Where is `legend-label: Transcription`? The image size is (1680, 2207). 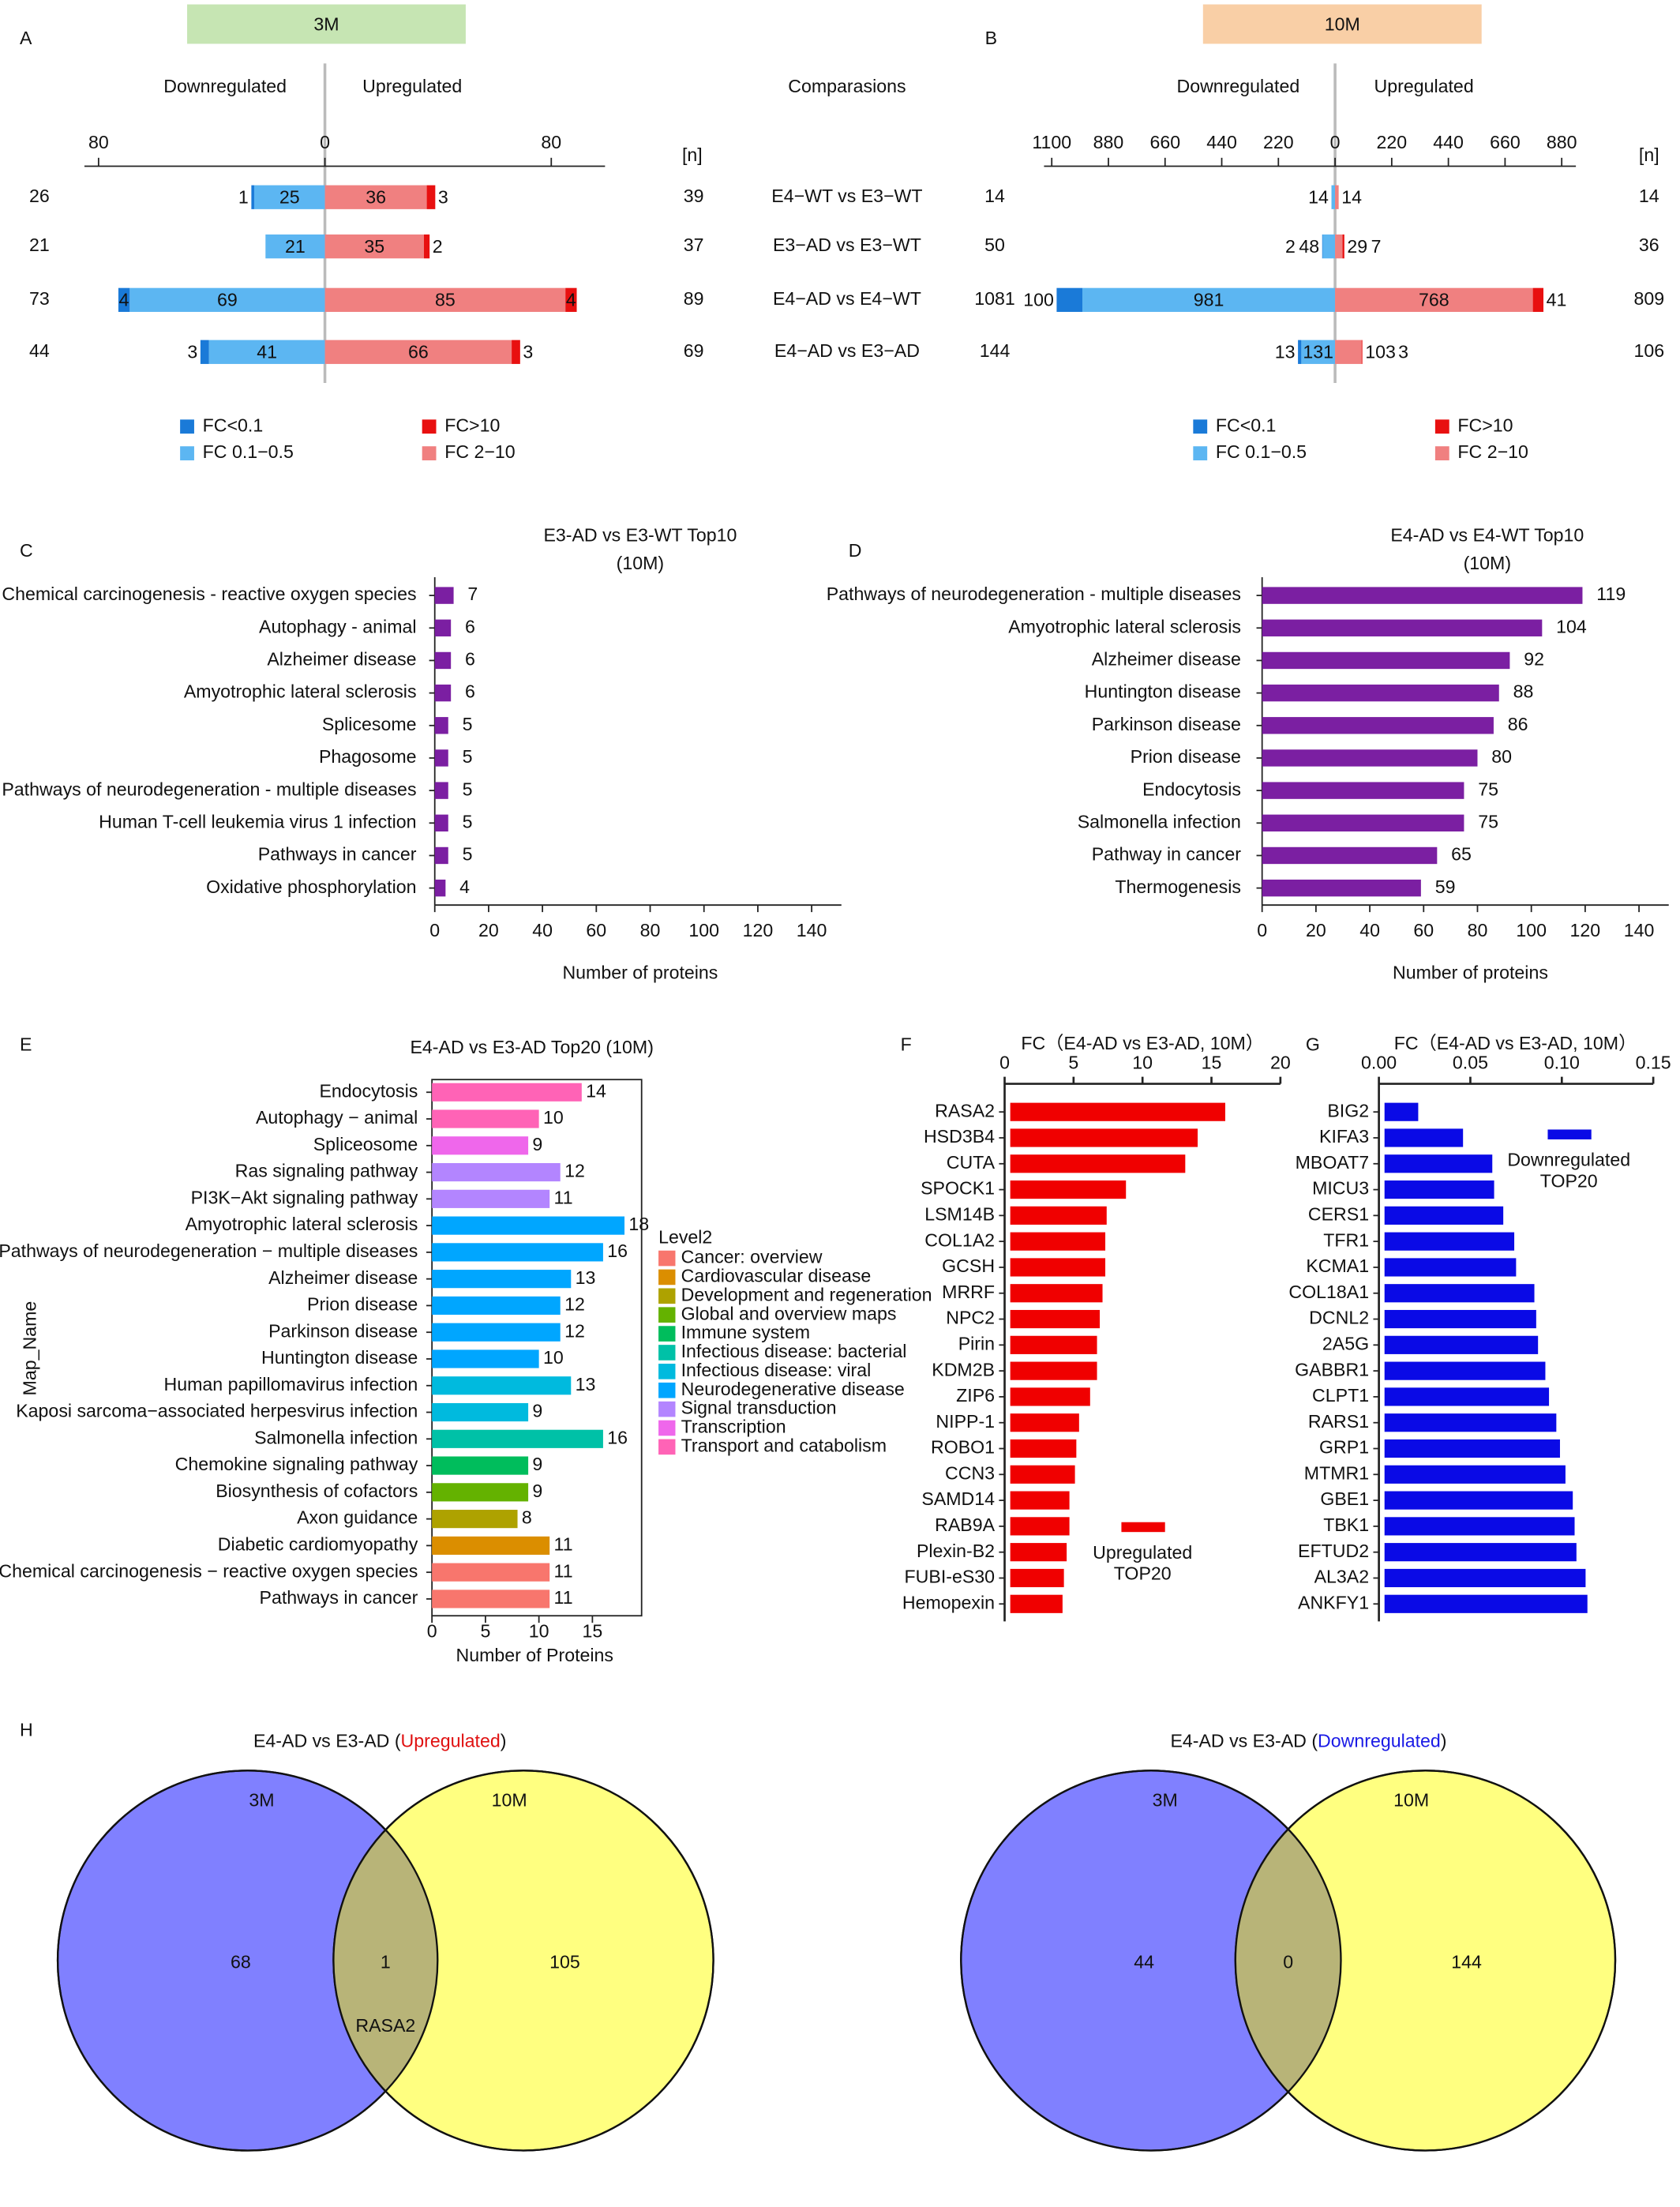 legend-label: Transcription is located at coordinates (733, 1427).